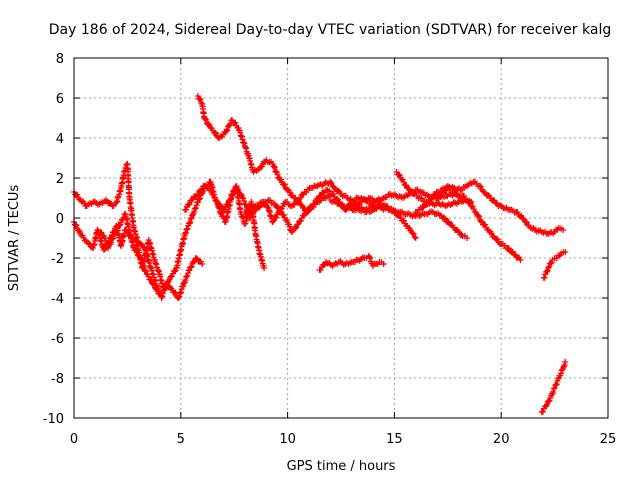 Image resolution: width=640 pixels, height=480 pixels. What do you see at coordinates (60, 99) in the screenshot?
I see `y-tick-label: 6` at bounding box center [60, 99].